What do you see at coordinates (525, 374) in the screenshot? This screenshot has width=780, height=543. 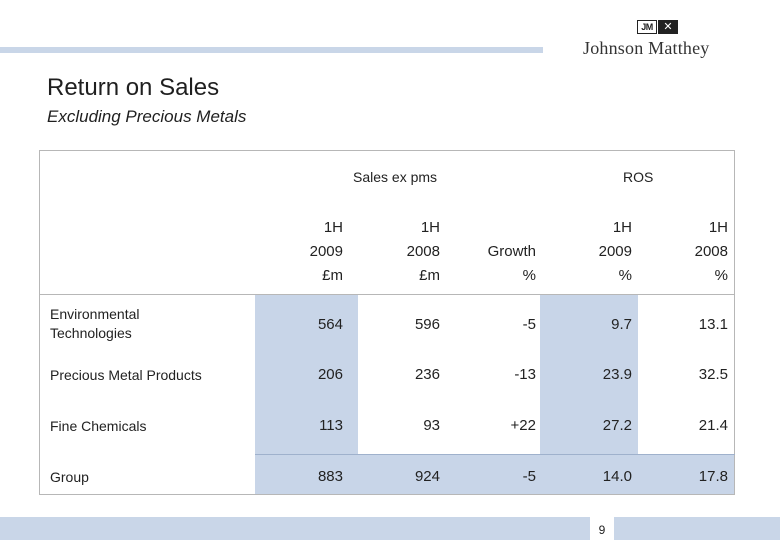 I see `cell: -13` at bounding box center [525, 374].